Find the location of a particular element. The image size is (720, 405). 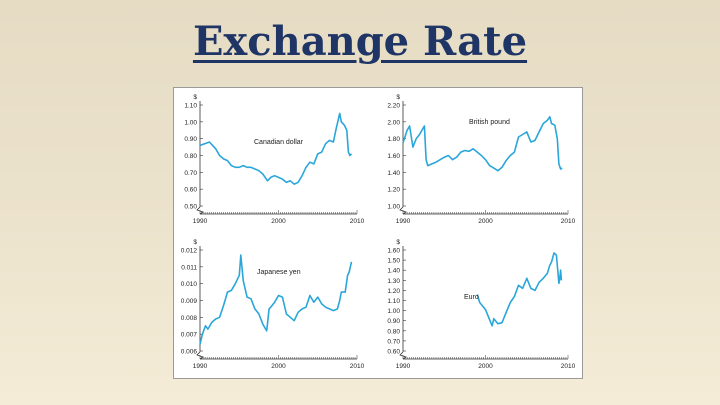

y-tick-label: 1.50 is located at coordinates (393, 261).